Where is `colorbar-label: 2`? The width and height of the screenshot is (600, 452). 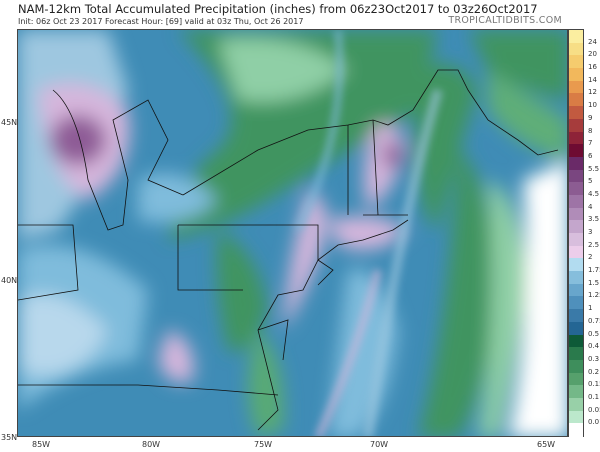
colorbar-label: 2 is located at coordinates (590, 257).